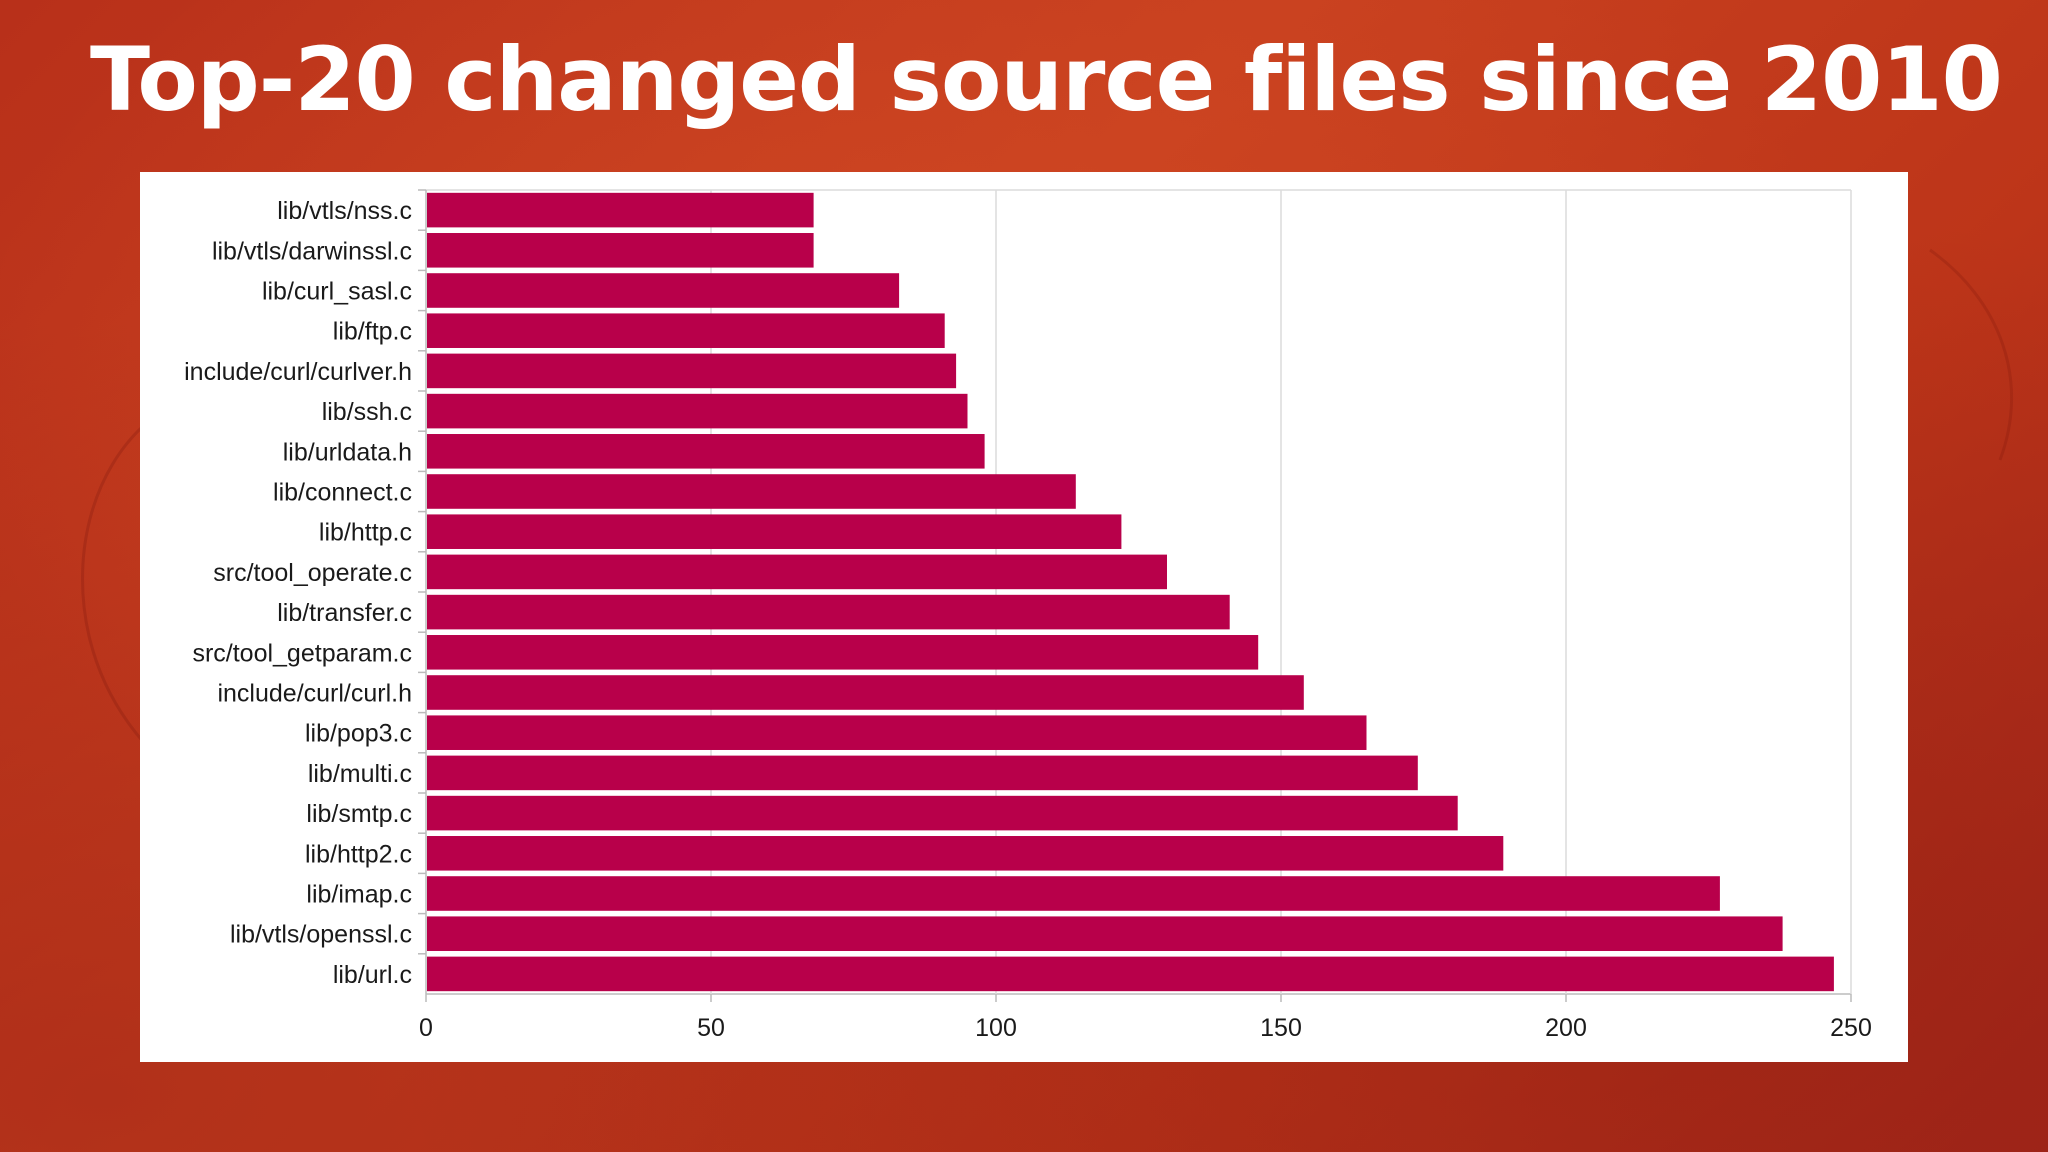 This screenshot has width=2048, height=1152. Describe the element at coordinates (360, 774) in the screenshot. I see `category-label: lib/multi.c` at that location.